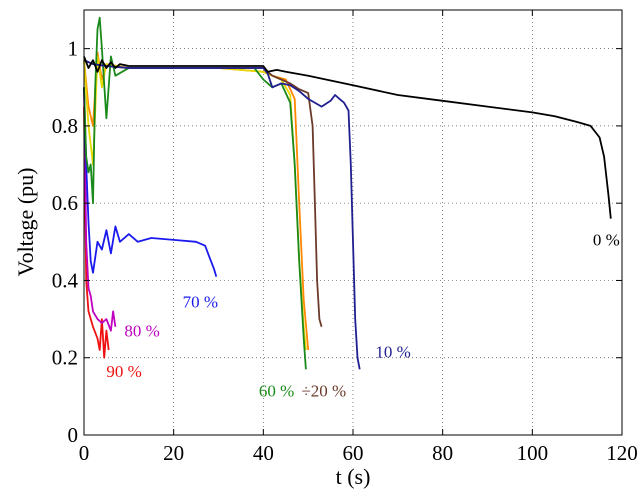  I want to click on y-tick-label: 0.8, so click(65, 126).